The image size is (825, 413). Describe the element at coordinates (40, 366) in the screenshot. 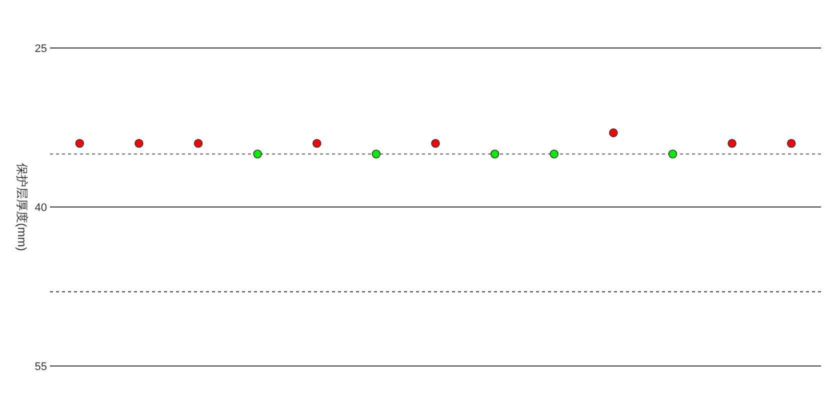

I see `y-tick-label: 55` at that location.